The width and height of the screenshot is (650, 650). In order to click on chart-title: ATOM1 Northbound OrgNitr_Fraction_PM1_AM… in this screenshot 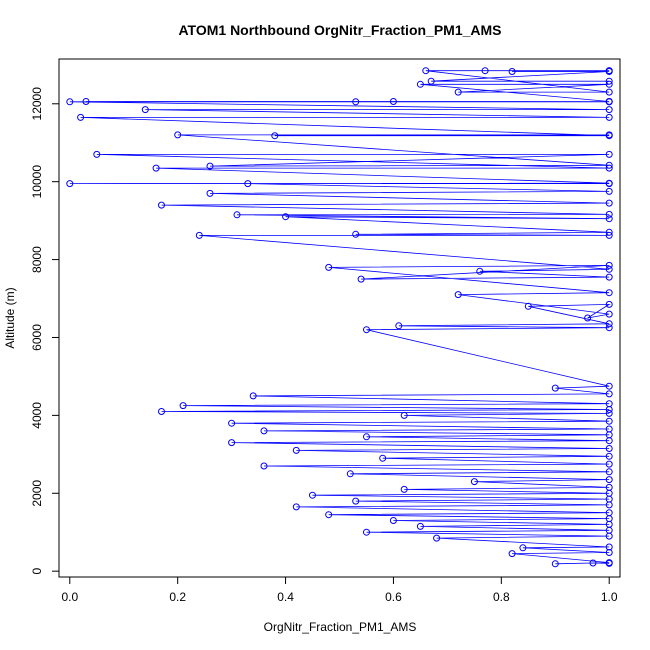, I will do `click(339, 30)`.